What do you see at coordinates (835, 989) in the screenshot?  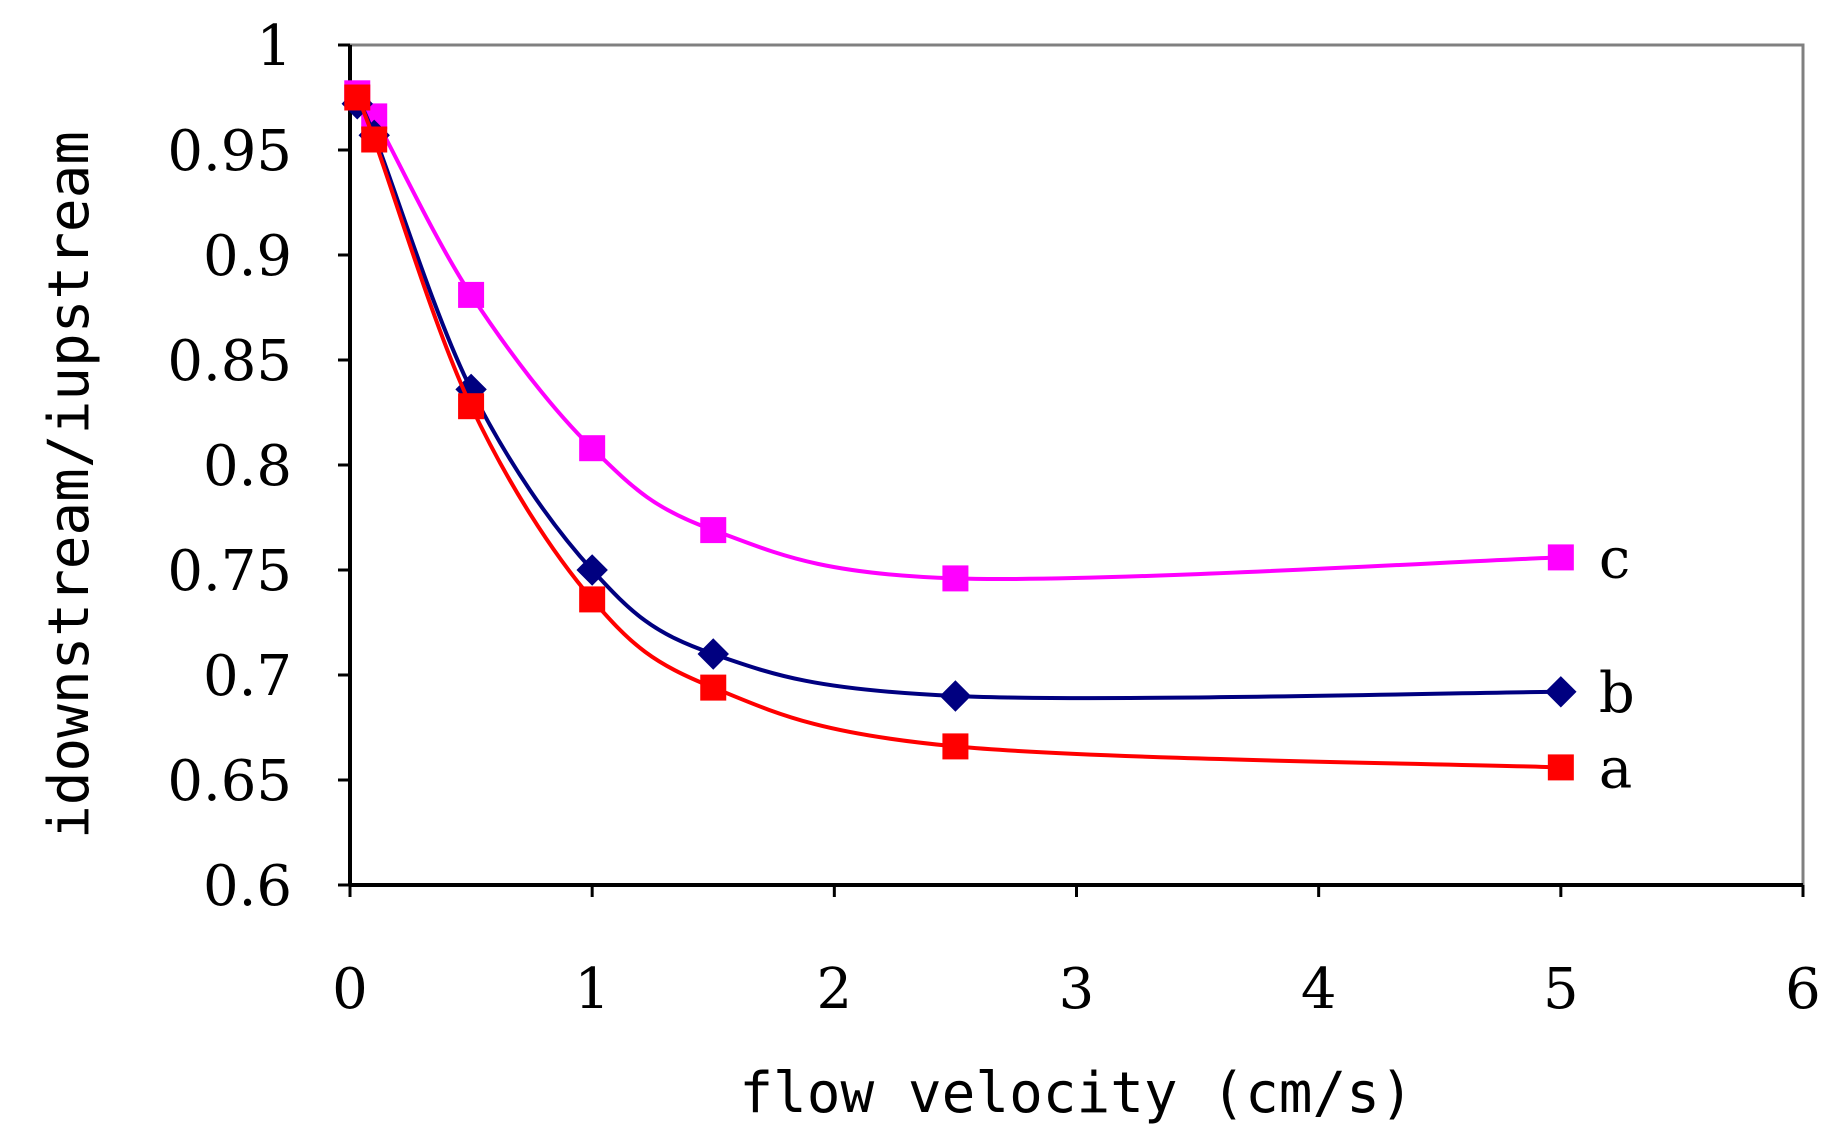 I see `x-tick-label: 2` at bounding box center [835, 989].